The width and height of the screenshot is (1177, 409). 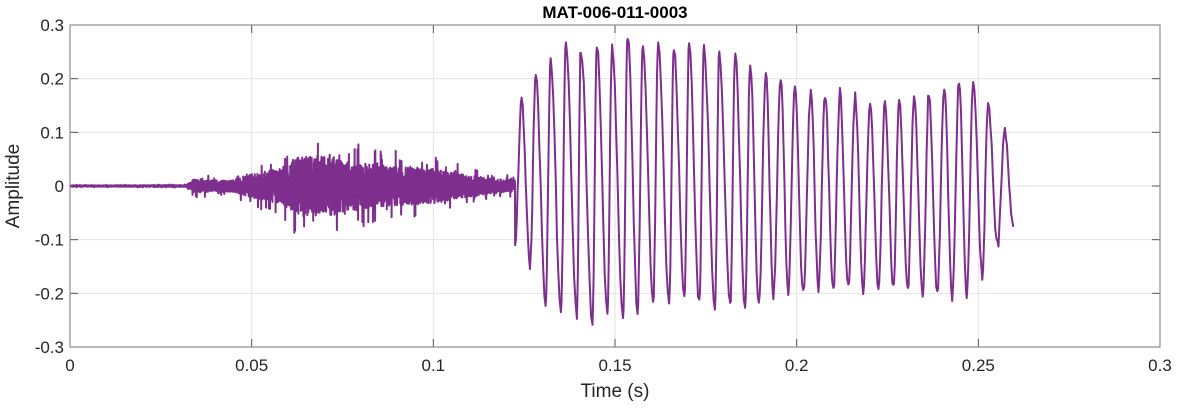 What do you see at coordinates (52, 132) in the screenshot?
I see `y-tick-label: 0.1` at bounding box center [52, 132].